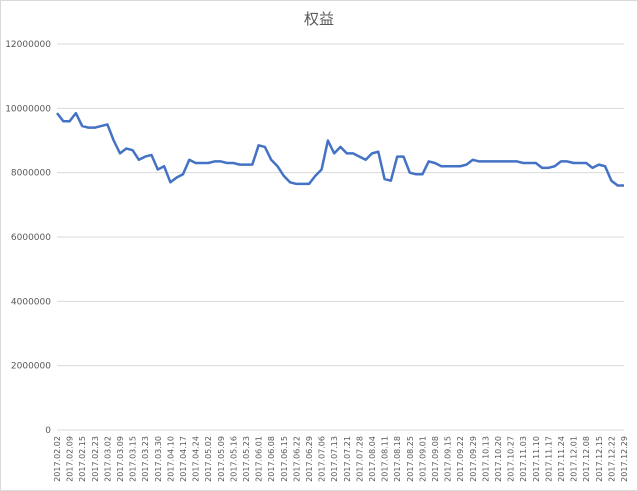  I want to click on x-tick-label: 2017.11.24, so click(561, 459).